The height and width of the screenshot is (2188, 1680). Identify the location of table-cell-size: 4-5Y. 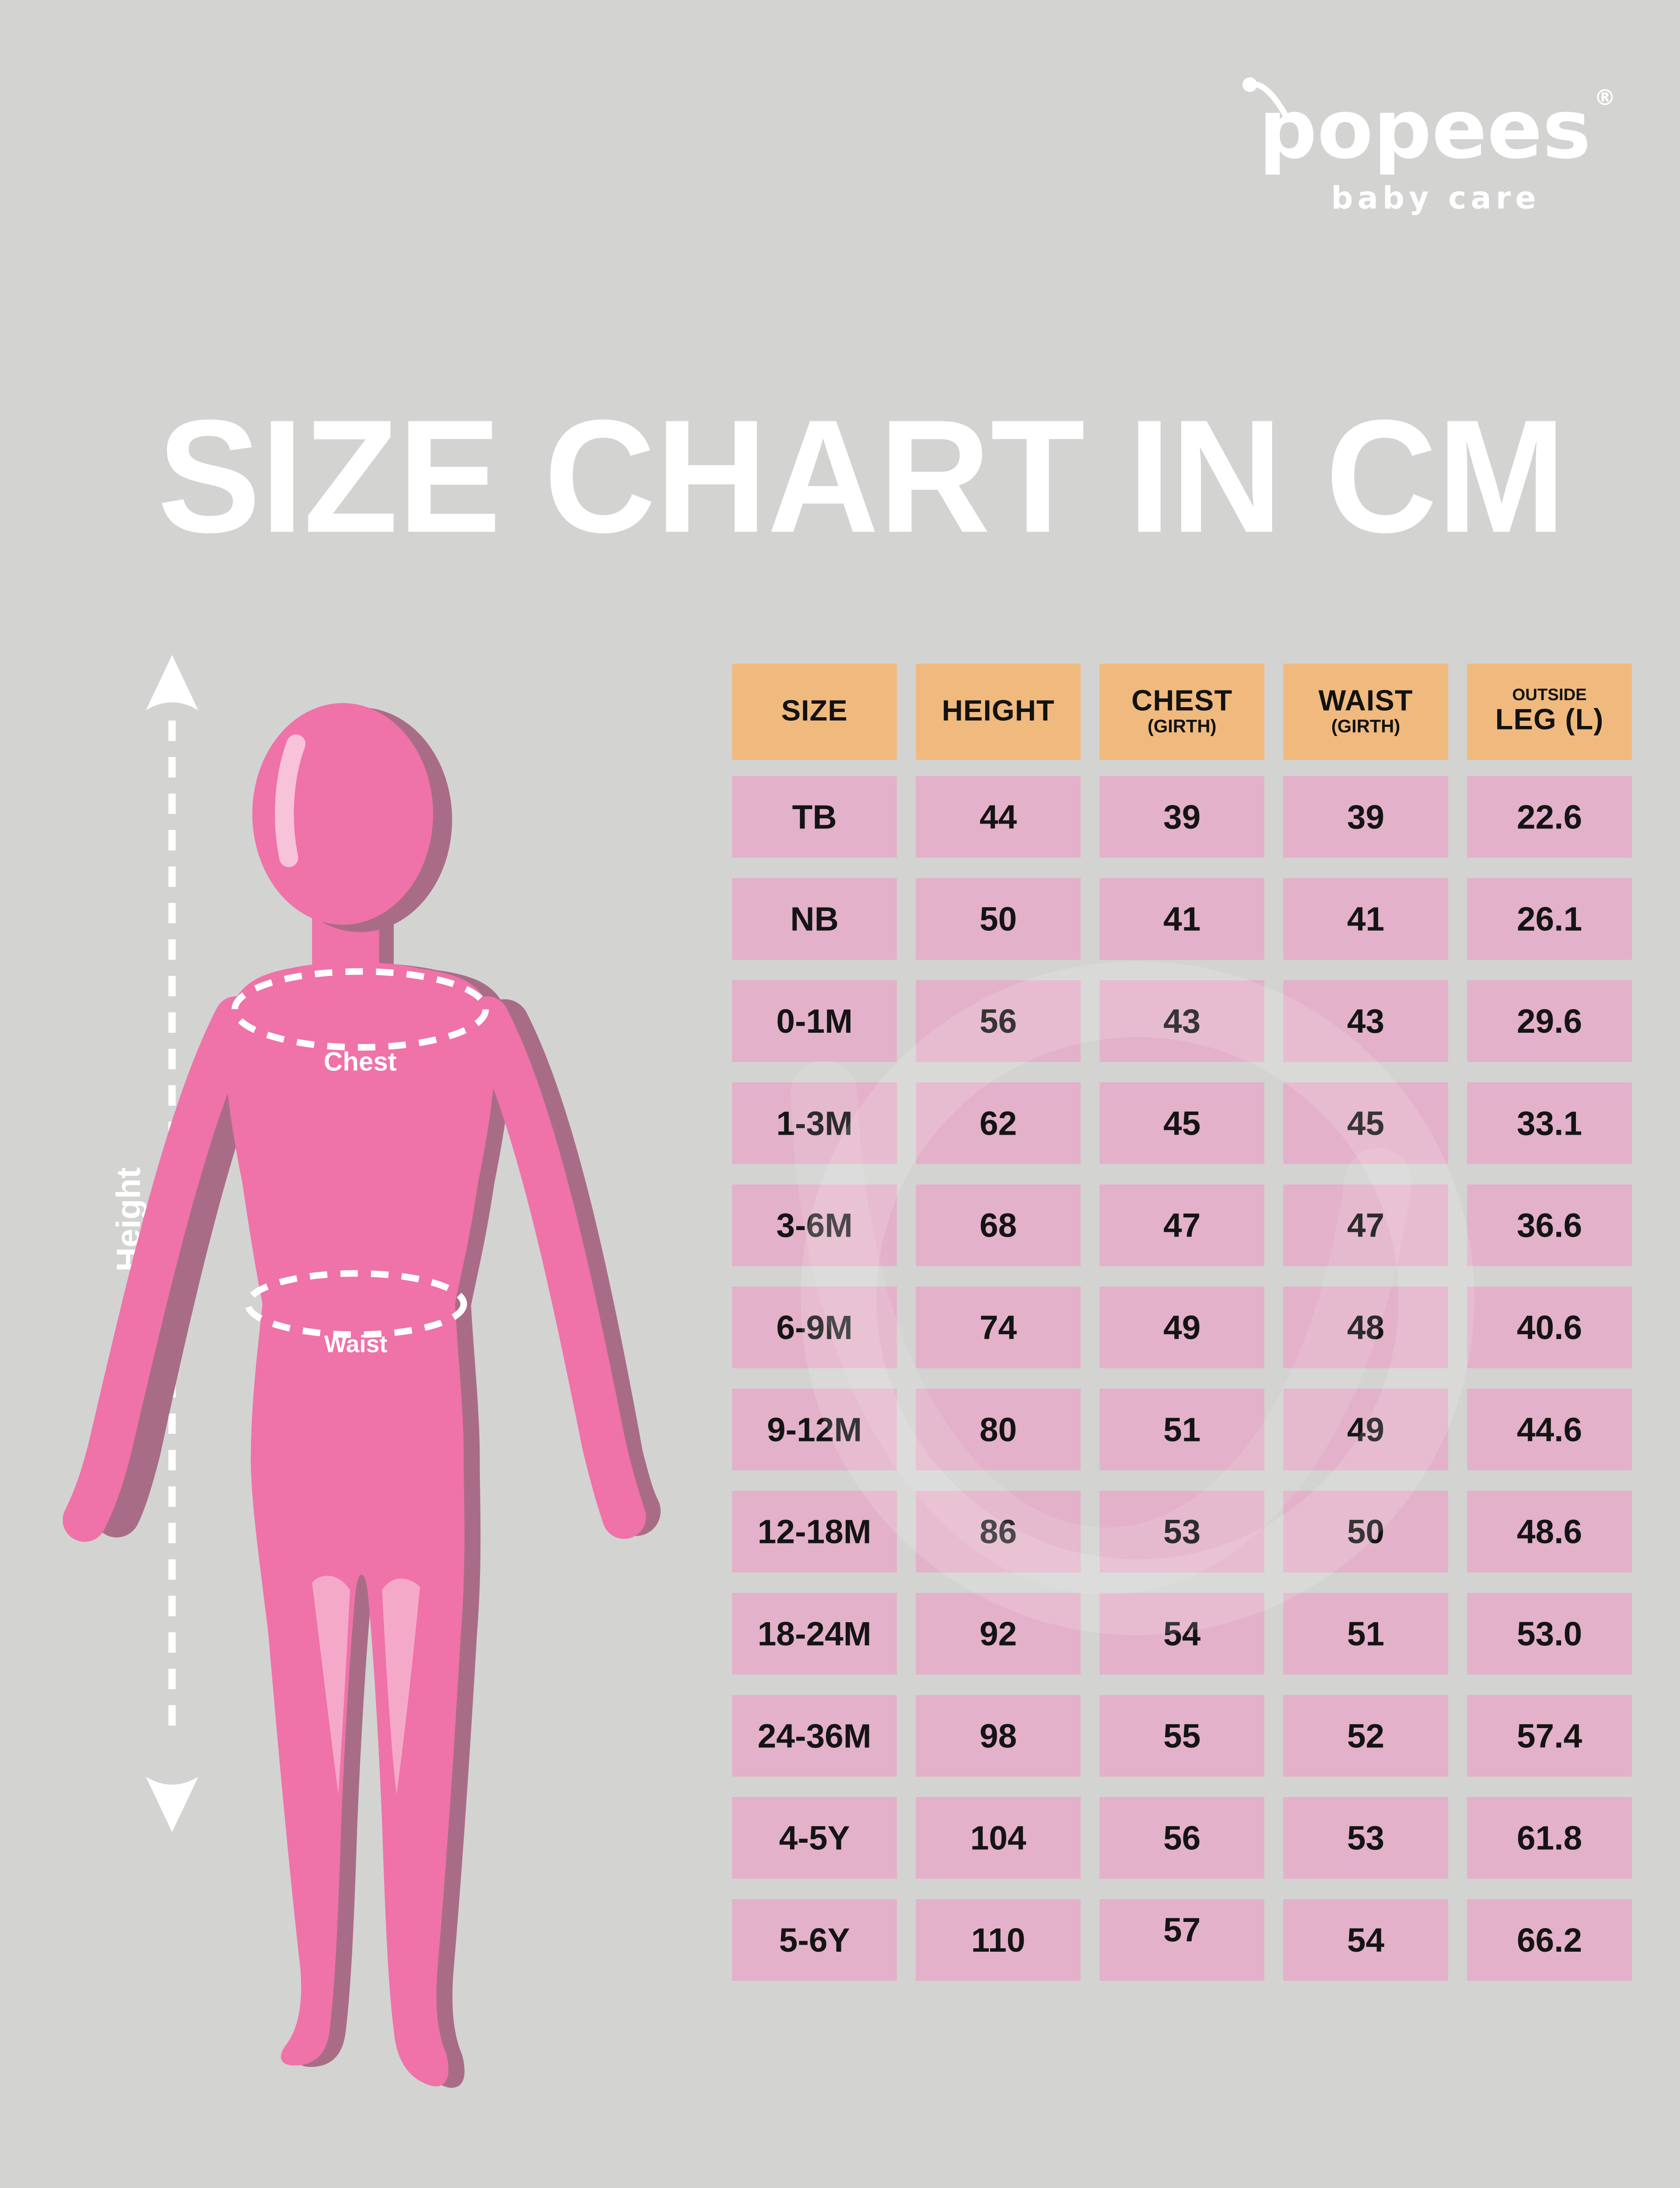
(814, 1838).